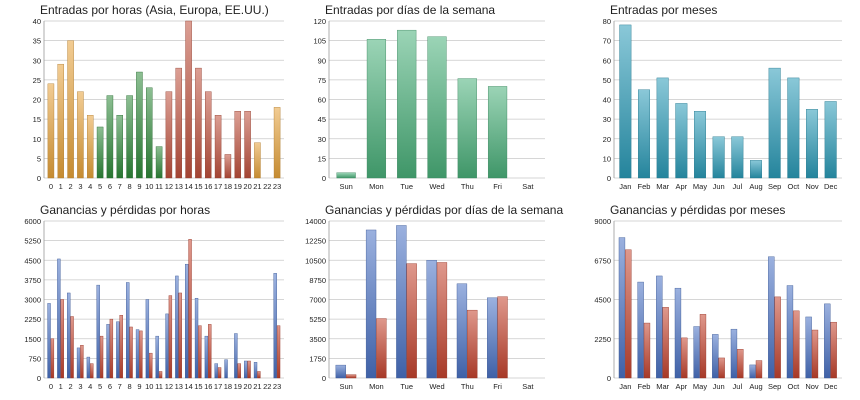 This screenshot has width=860, height=400. I want to click on x-tick-label: 19, so click(238, 386).